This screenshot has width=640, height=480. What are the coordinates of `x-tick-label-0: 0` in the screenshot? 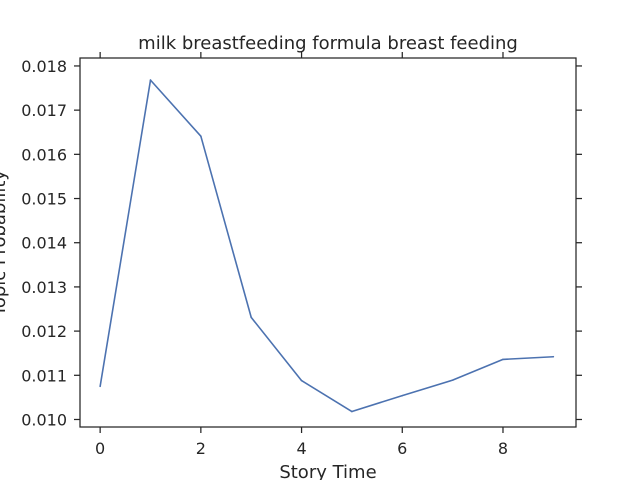 It's located at (100, 448).